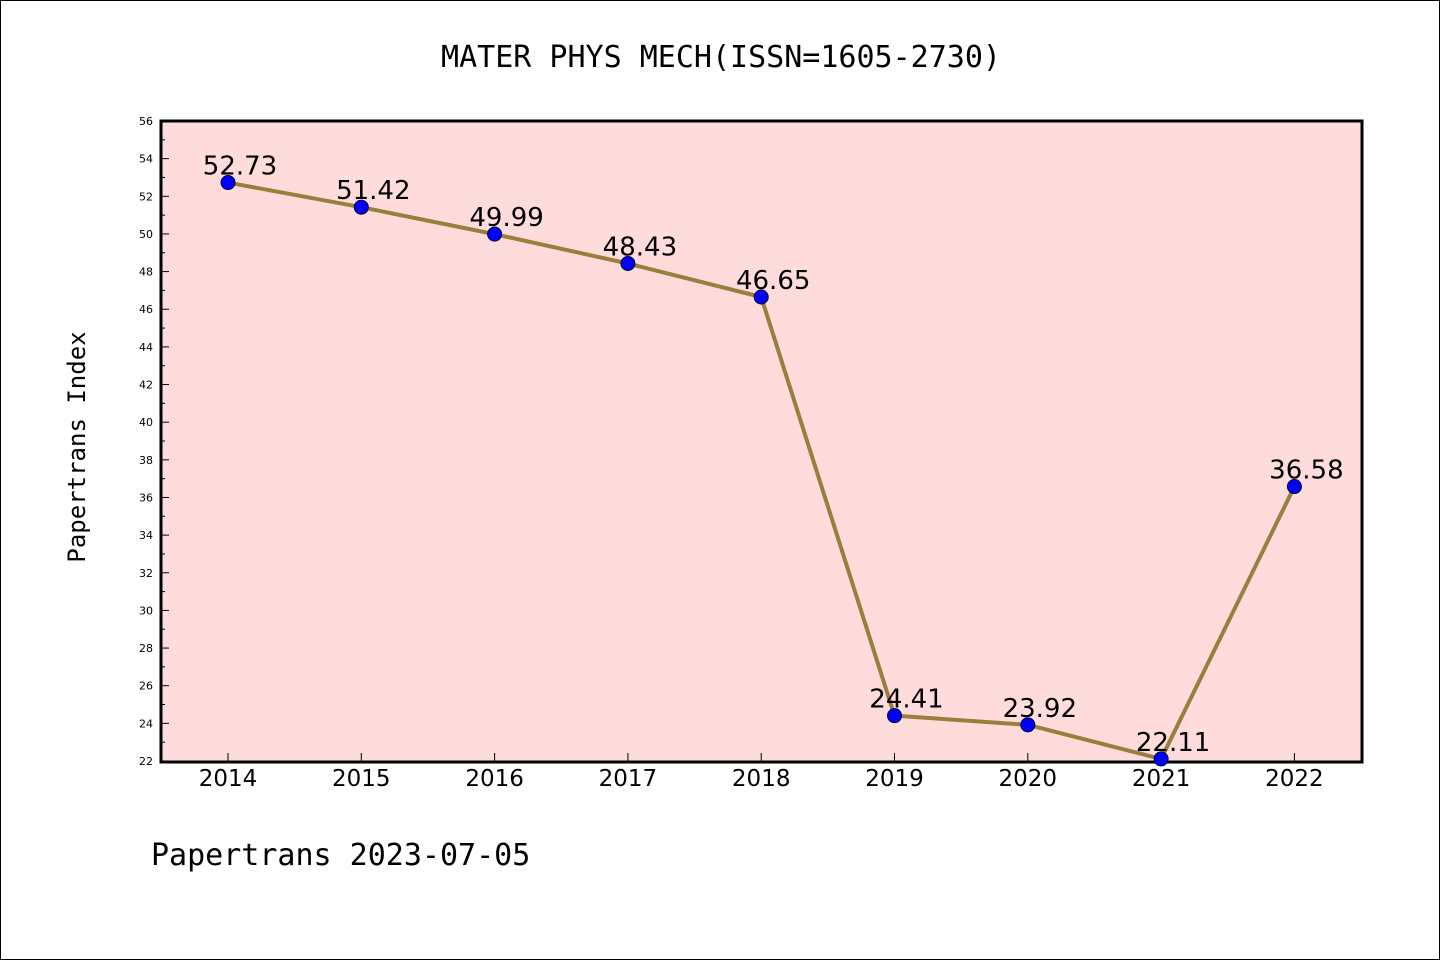 The height and width of the screenshot is (961, 1440). I want to click on data-label: 24.41, so click(906, 700).